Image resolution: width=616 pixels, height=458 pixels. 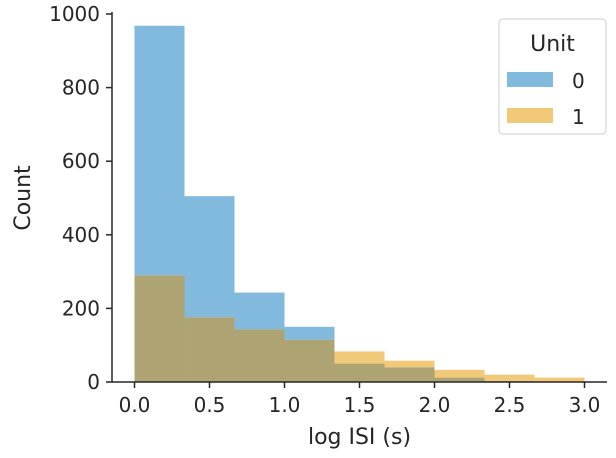 What do you see at coordinates (435, 405) in the screenshot?
I see `x-tick-label: 2.0` at bounding box center [435, 405].